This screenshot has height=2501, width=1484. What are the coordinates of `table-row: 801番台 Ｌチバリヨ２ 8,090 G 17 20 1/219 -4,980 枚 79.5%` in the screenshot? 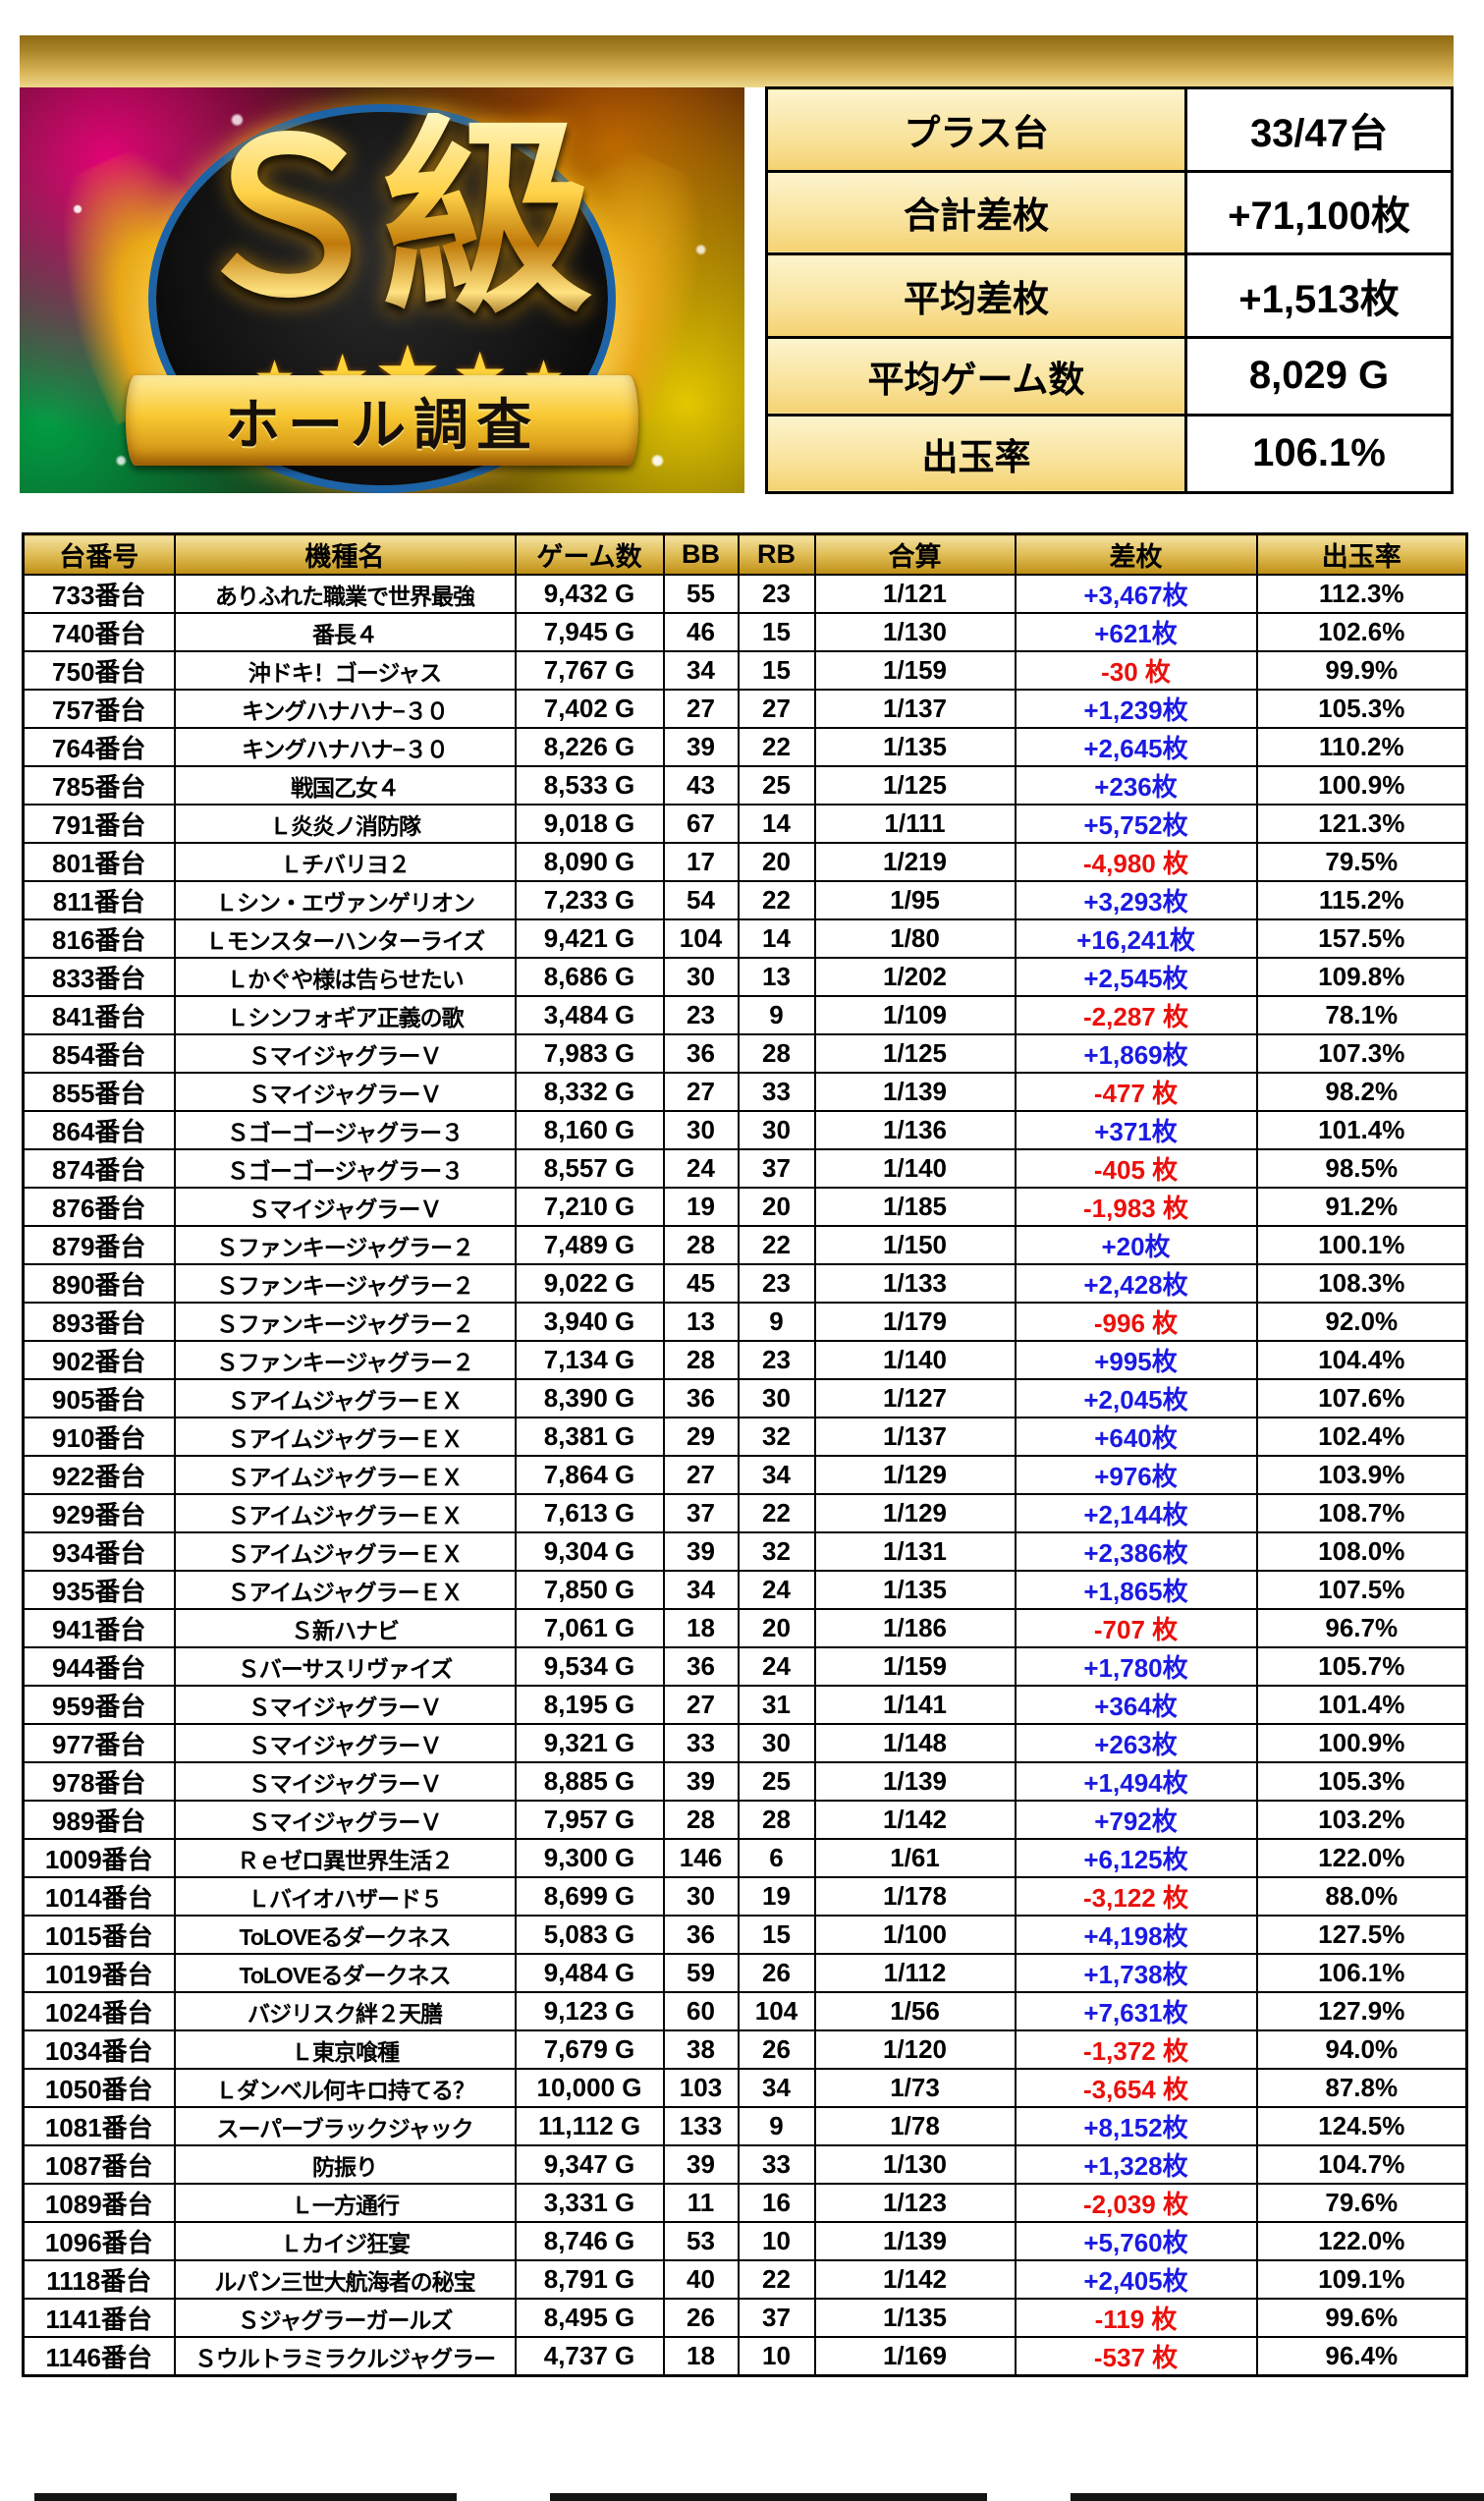 It's located at (745, 862).